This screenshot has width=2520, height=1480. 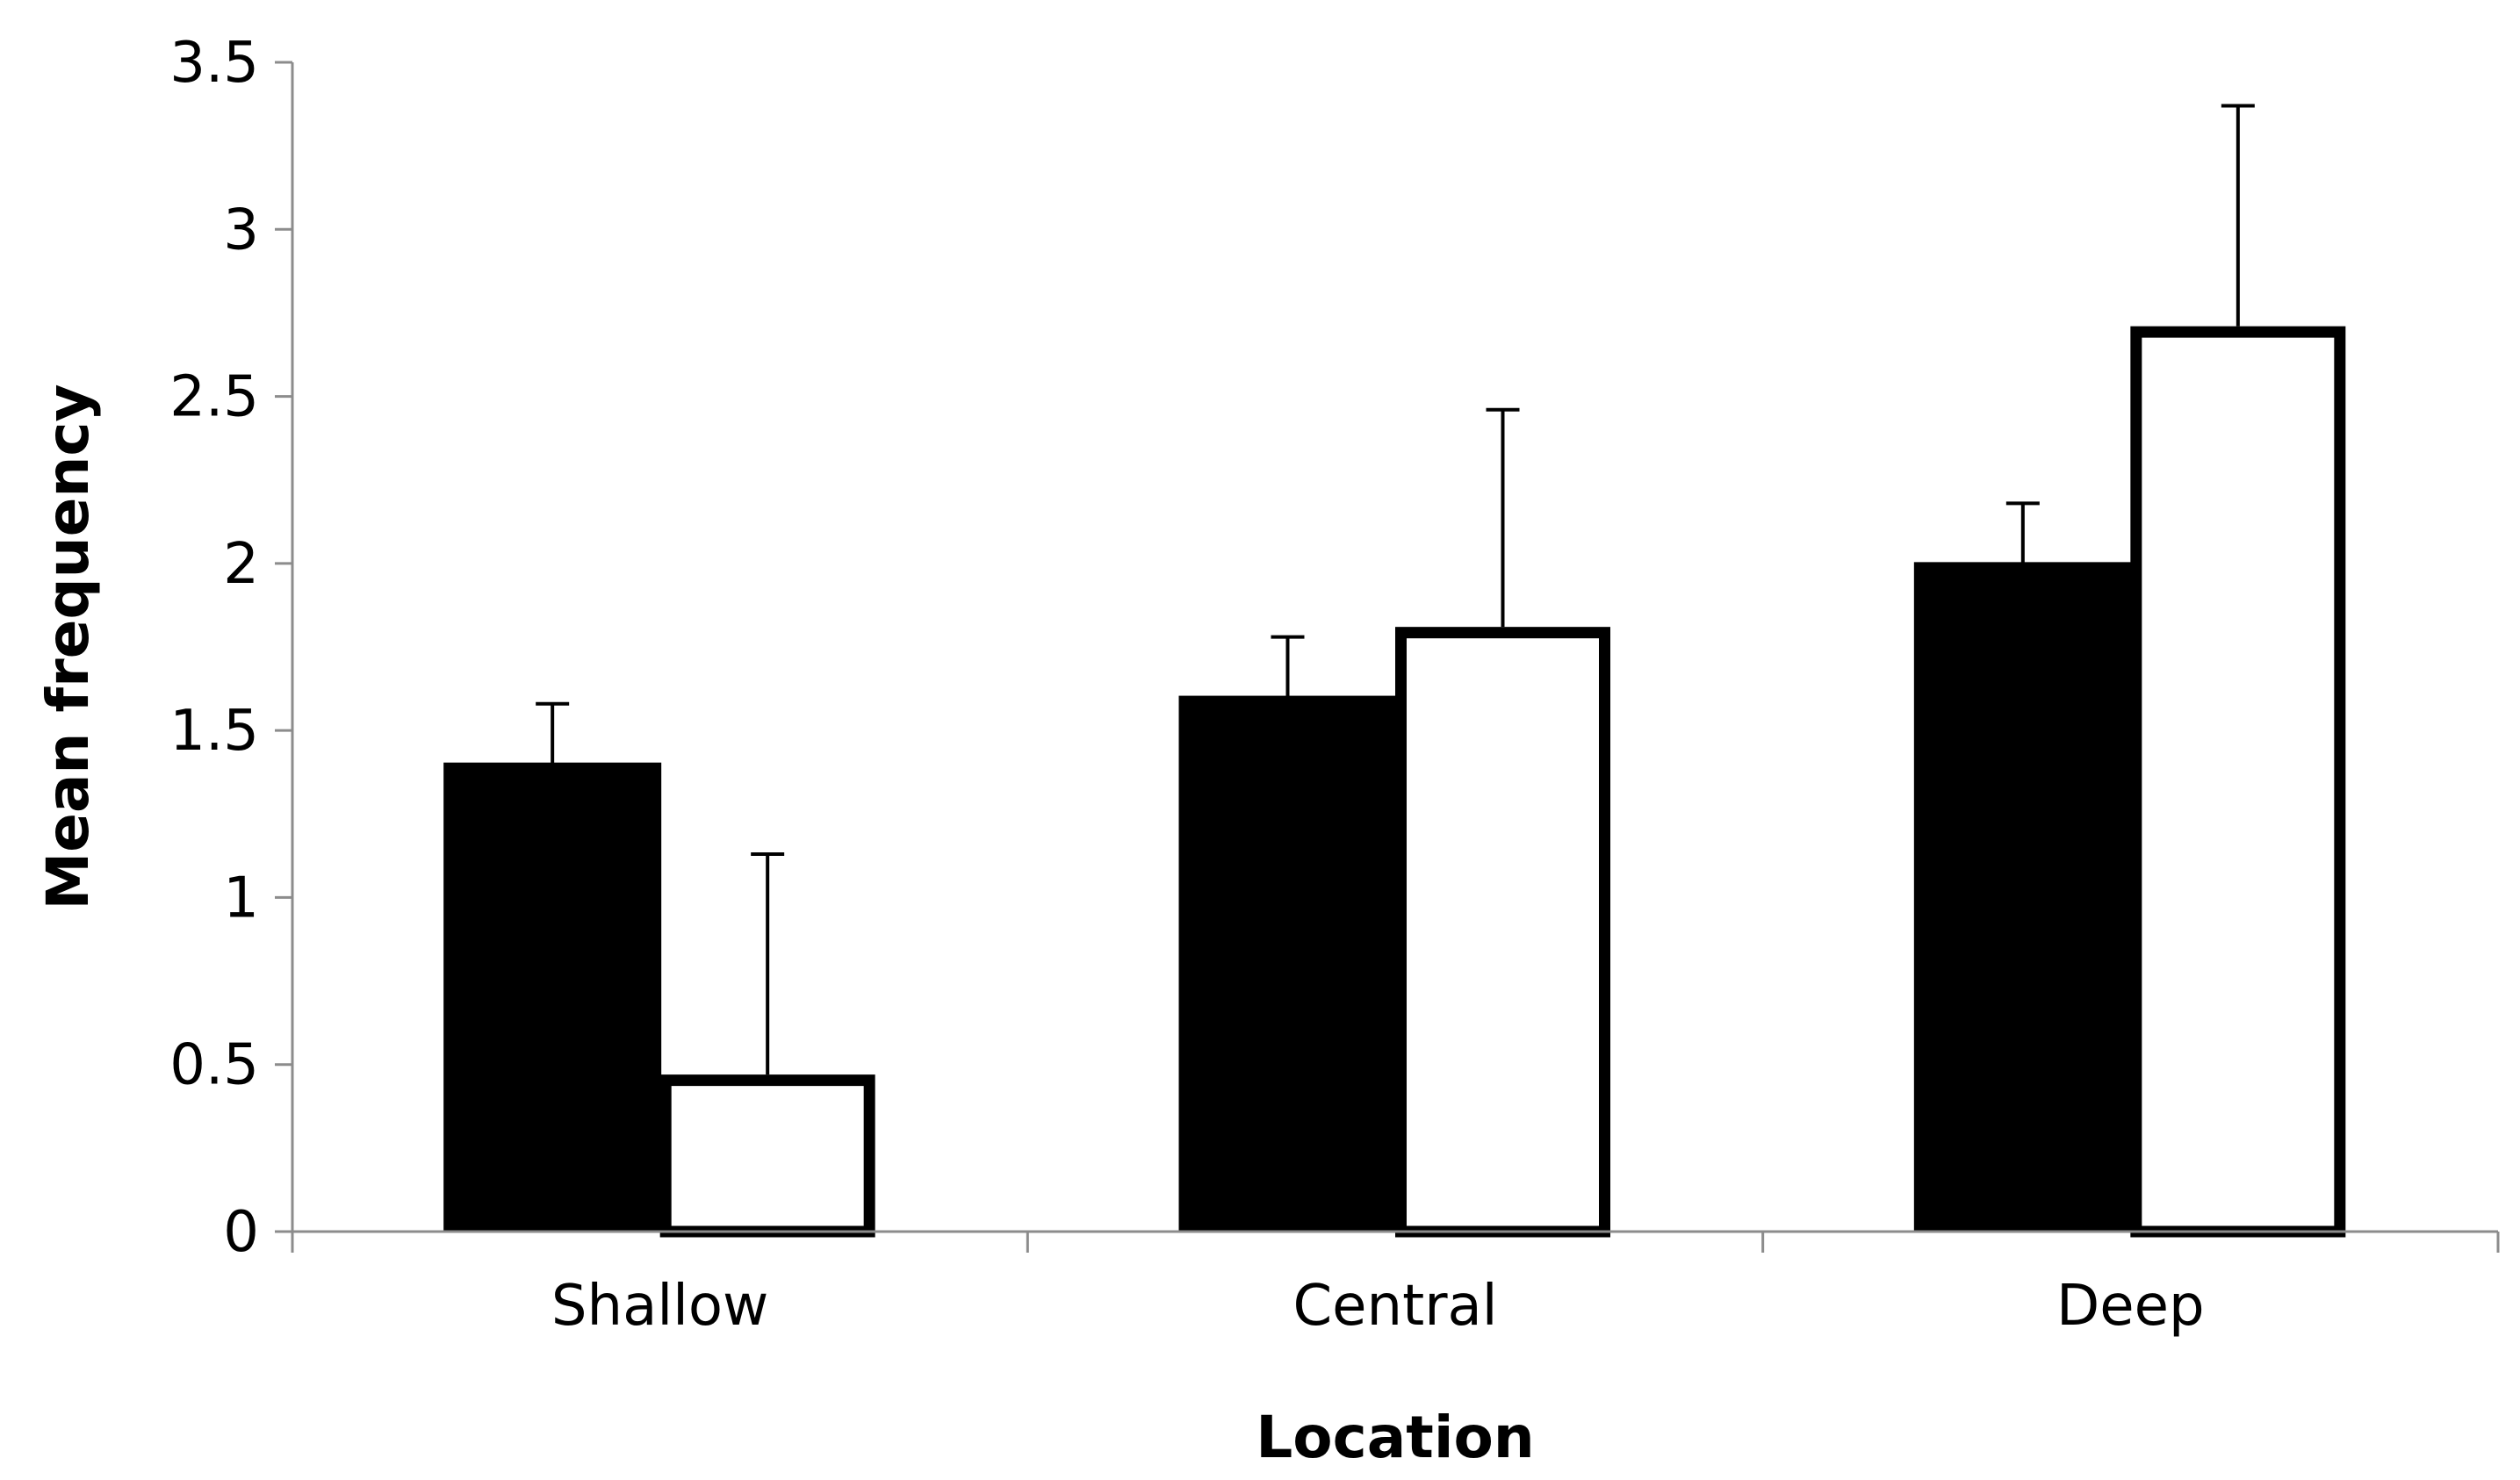 What do you see at coordinates (241, 564) in the screenshot?
I see `y-tick-label: 2` at bounding box center [241, 564].